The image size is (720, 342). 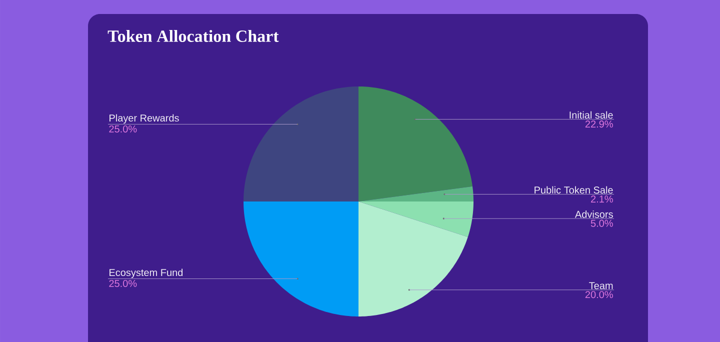 What do you see at coordinates (601, 223) in the screenshot?
I see `data-label: 5.0%` at bounding box center [601, 223].